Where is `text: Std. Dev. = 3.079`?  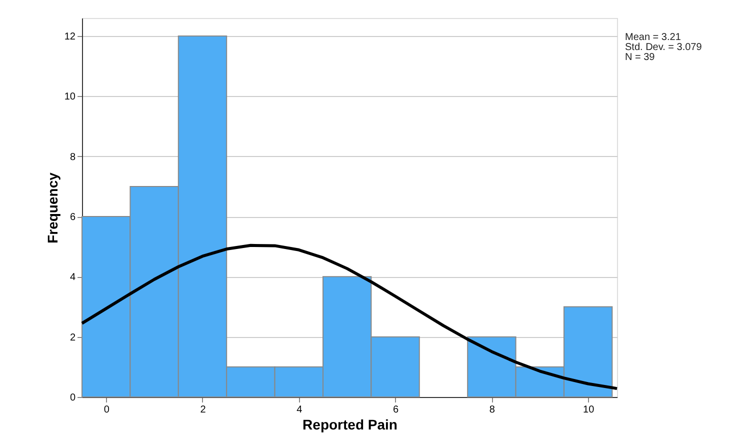
text: Std. Dev. = 3.079 is located at coordinates (663, 47).